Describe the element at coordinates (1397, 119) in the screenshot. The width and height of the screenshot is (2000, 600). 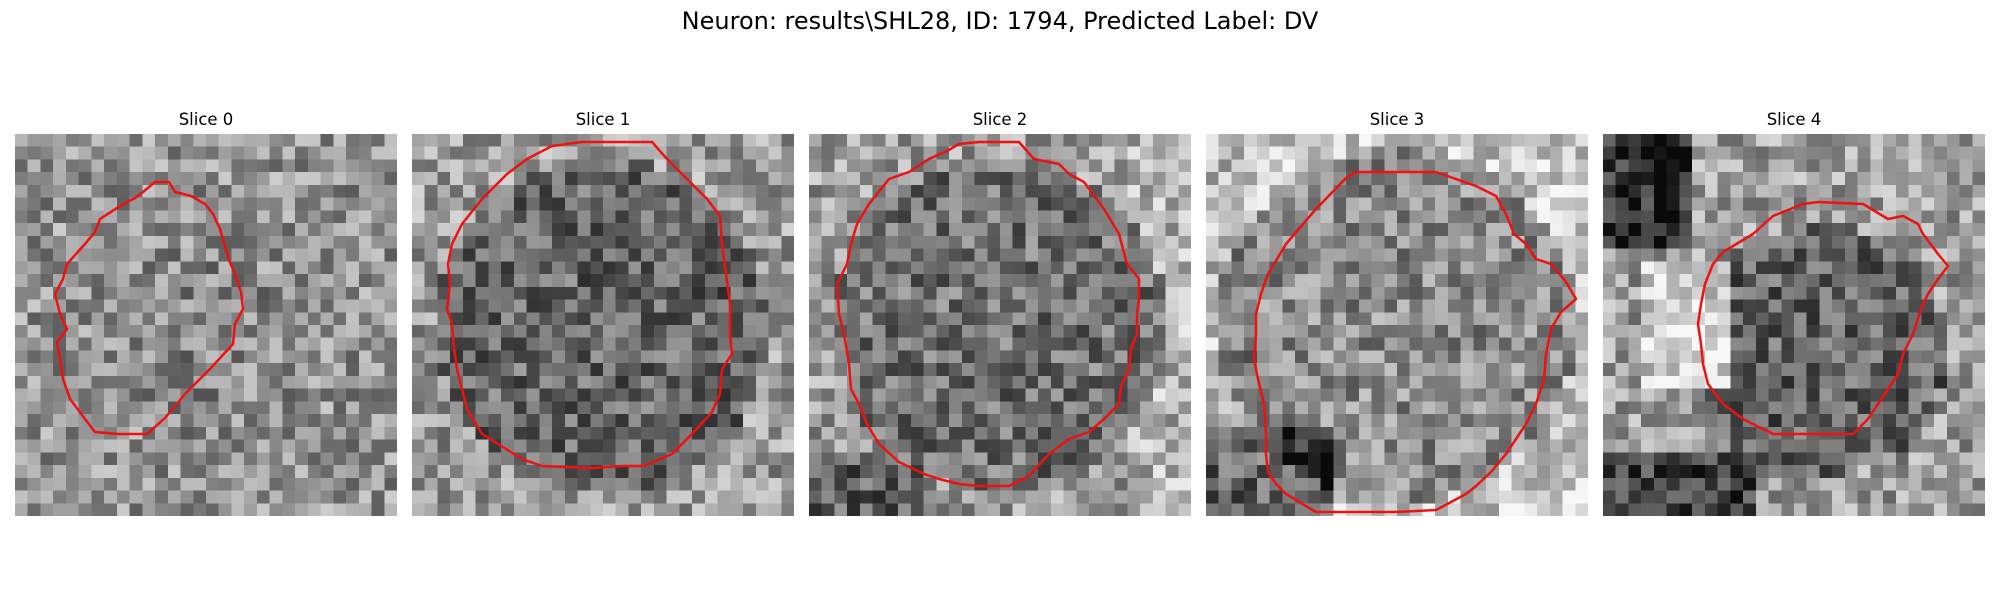
I see `slice-title: Slice 3` at that location.